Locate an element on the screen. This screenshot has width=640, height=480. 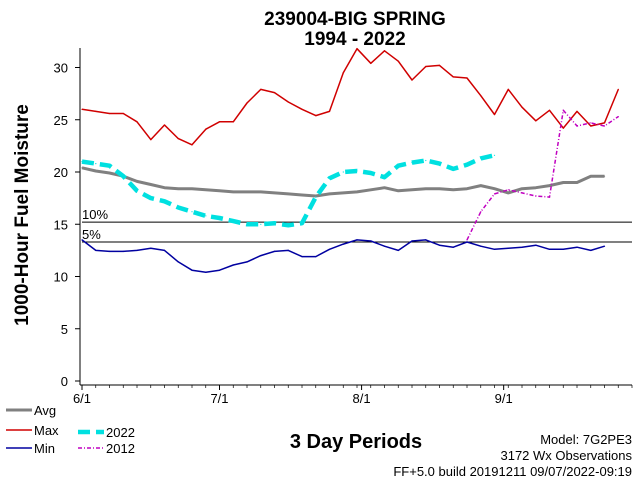
x-tick-label: 9/1 is located at coordinates (504, 398).